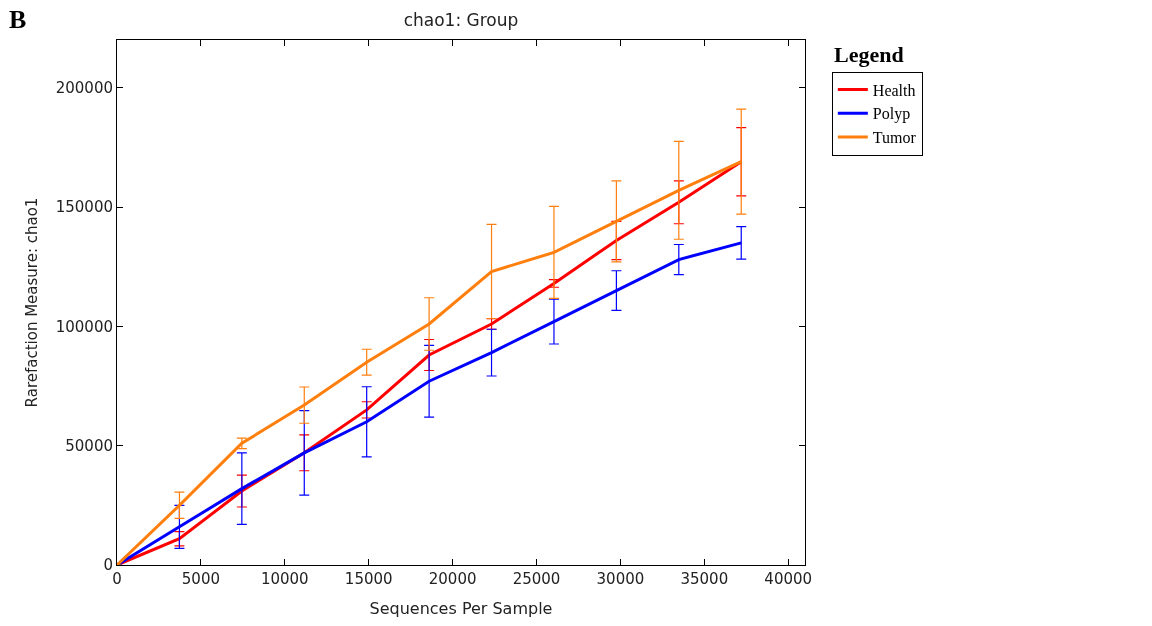 Image resolution: width=1152 pixels, height=626 pixels. What do you see at coordinates (869, 54) in the screenshot?
I see `legend-title: Legend` at bounding box center [869, 54].